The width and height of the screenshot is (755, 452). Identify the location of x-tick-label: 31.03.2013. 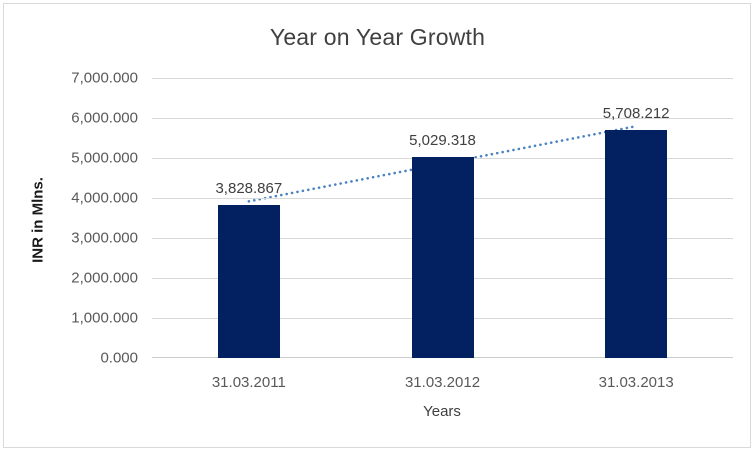
(636, 382).